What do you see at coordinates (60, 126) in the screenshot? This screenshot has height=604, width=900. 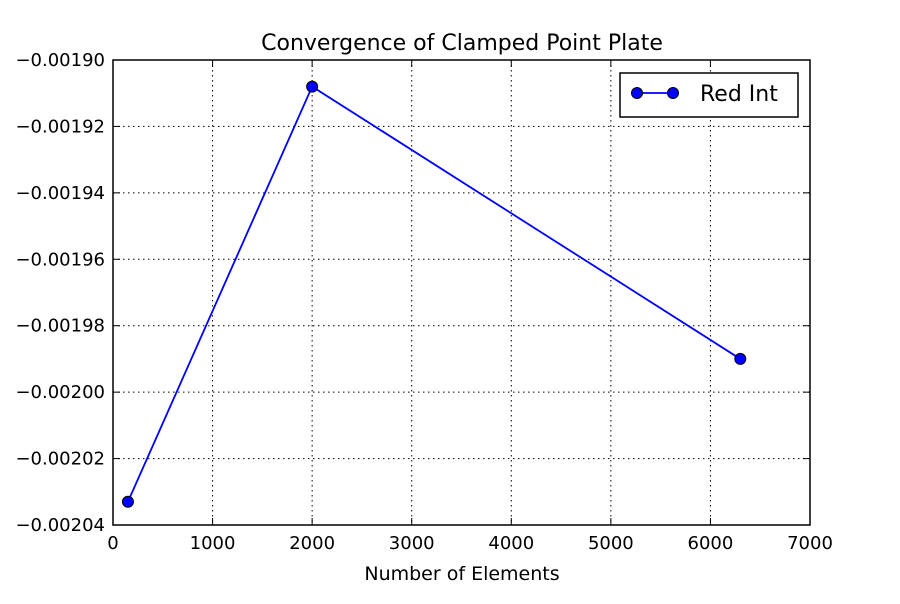 I see `y-tick-label: −0.00192` at bounding box center [60, 126].